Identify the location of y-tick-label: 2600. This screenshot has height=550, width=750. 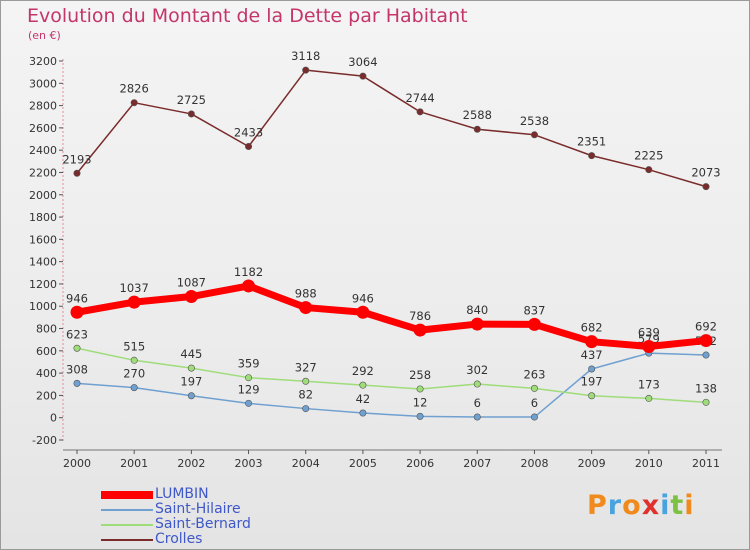
(43, 128).